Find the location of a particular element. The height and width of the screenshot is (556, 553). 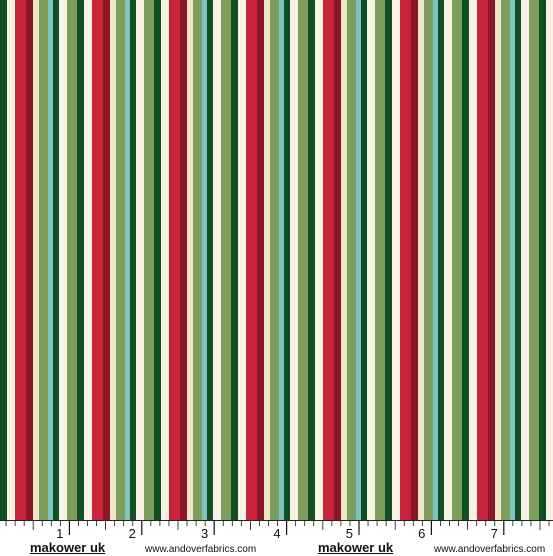

ruler-ticks: 1 2 3 4 5 6 7 is located at coordinates (277, 531).